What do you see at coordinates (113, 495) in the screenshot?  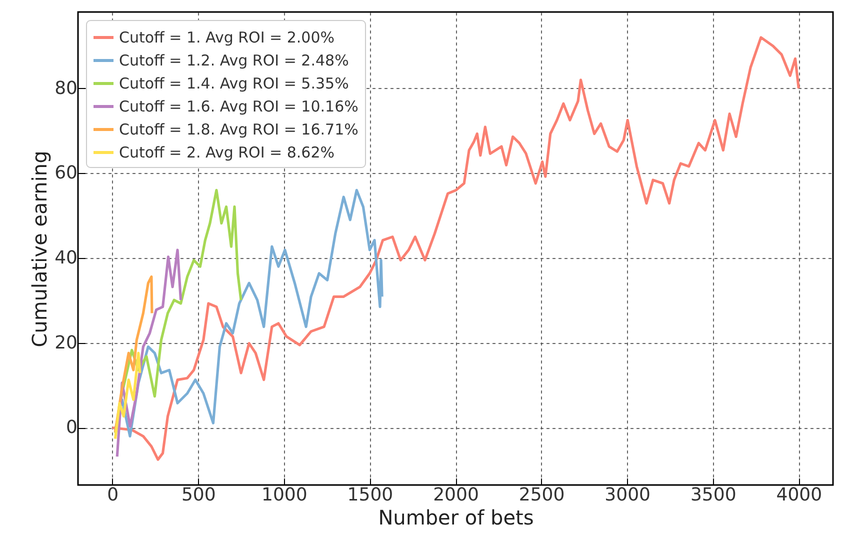 I see `x-tick-label: 0` at bounding box center [113, 495].